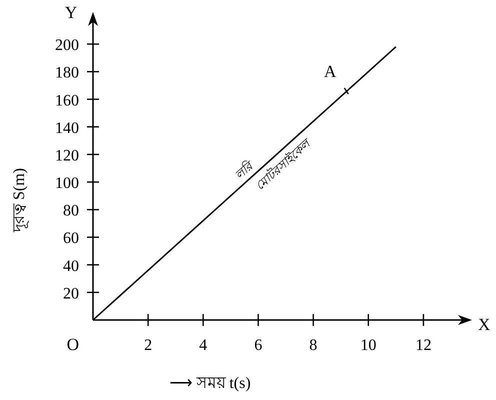  I want to click on x-axis-title: ⟶ সময় t(s), so click(210, 383).